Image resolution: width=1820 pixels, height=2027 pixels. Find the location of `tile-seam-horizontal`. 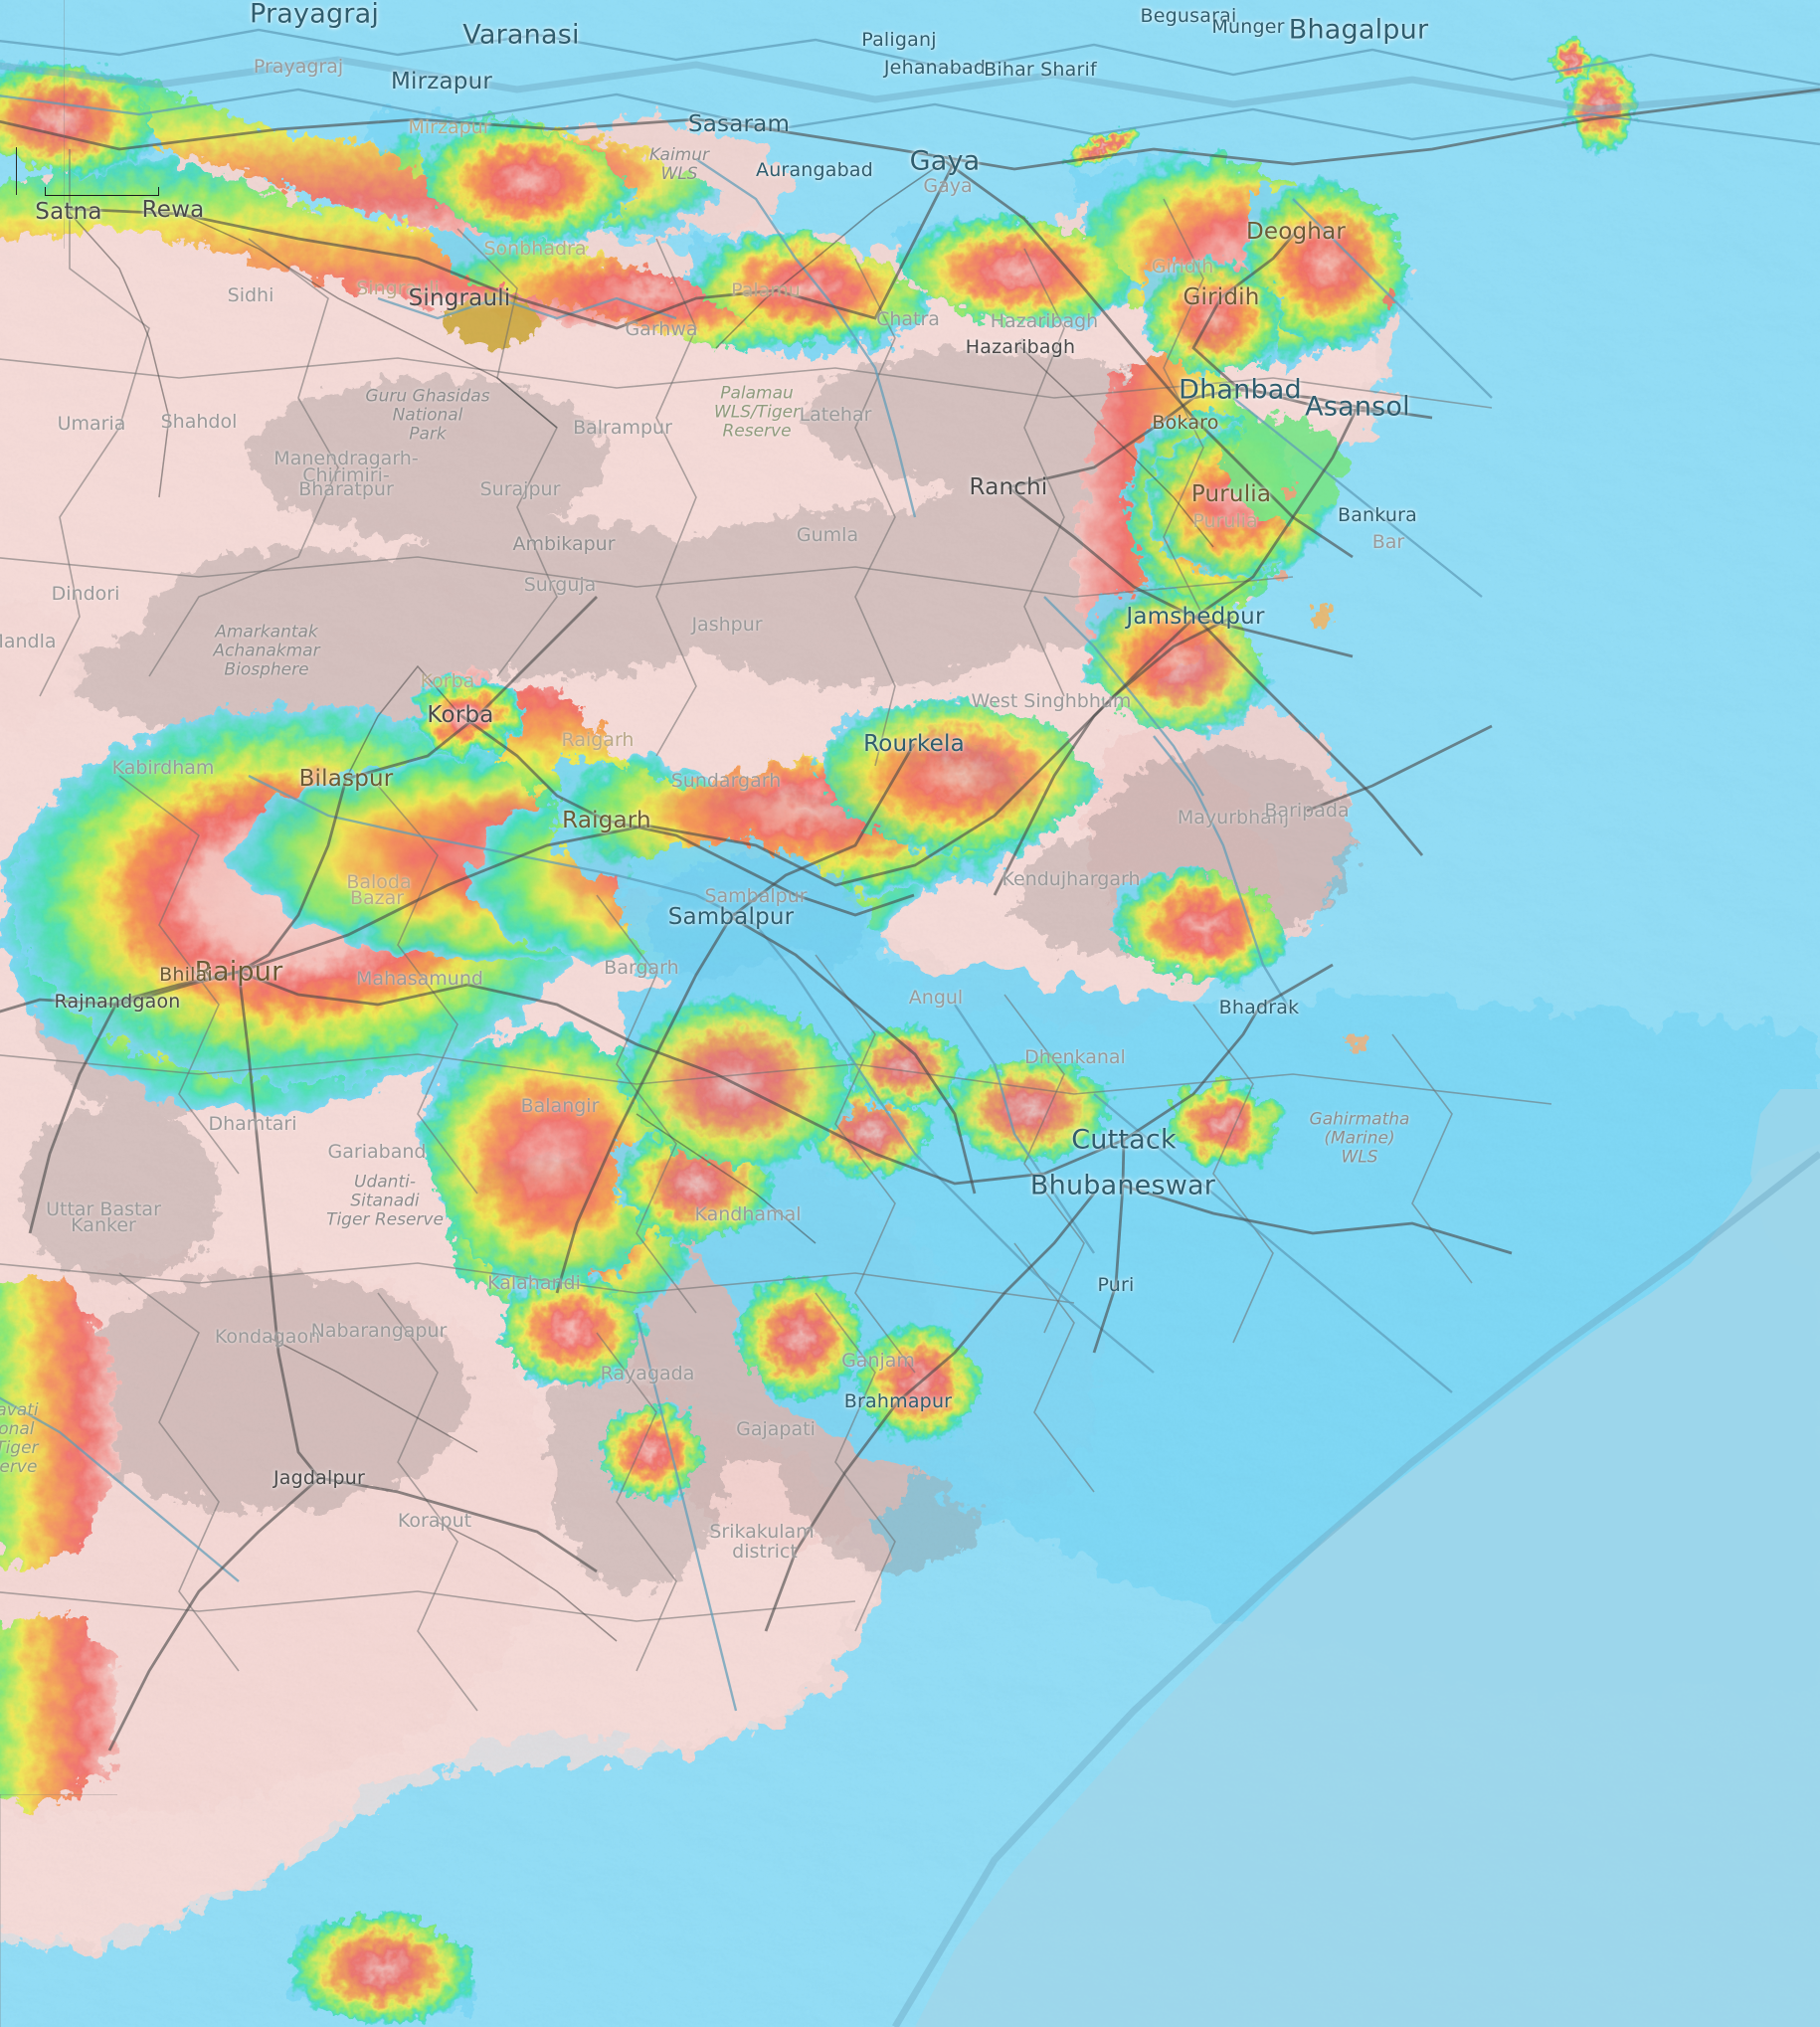

tile-seam-horizontal is located at coordinates (58, 1794).